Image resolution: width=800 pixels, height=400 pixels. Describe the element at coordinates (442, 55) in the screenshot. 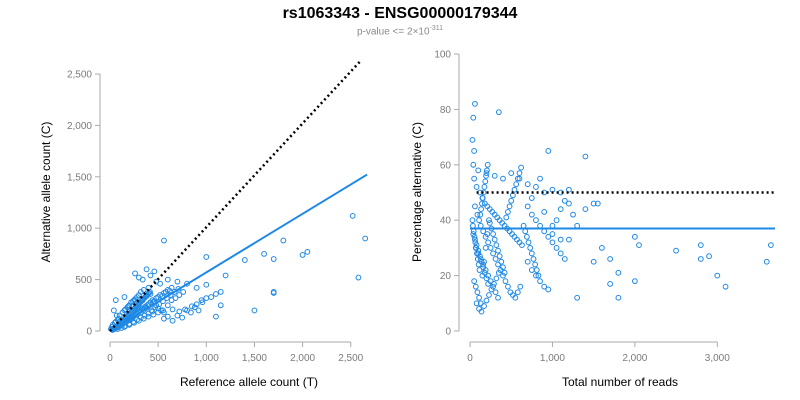

I see `right-y-tick-label: 100` at that location.